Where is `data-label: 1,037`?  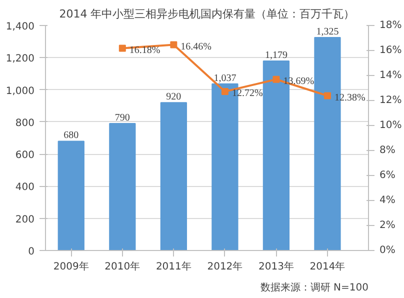 data-label: 1,037 is located at coordinates (225, 78).